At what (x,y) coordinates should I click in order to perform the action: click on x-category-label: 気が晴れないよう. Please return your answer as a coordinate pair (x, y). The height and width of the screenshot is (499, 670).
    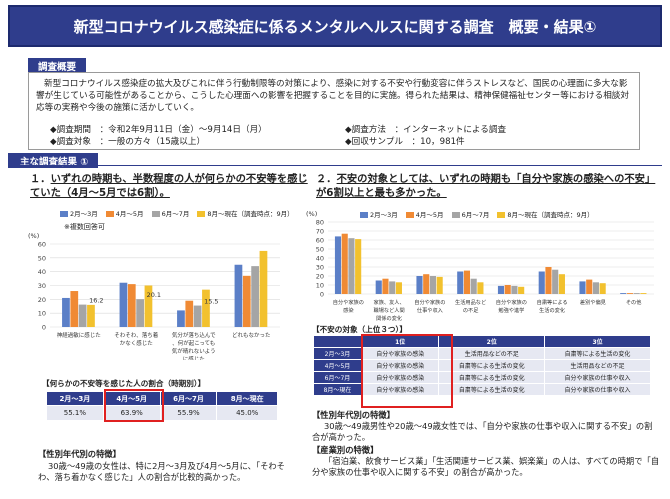
    Looking at the image, I should click on (194, 351).